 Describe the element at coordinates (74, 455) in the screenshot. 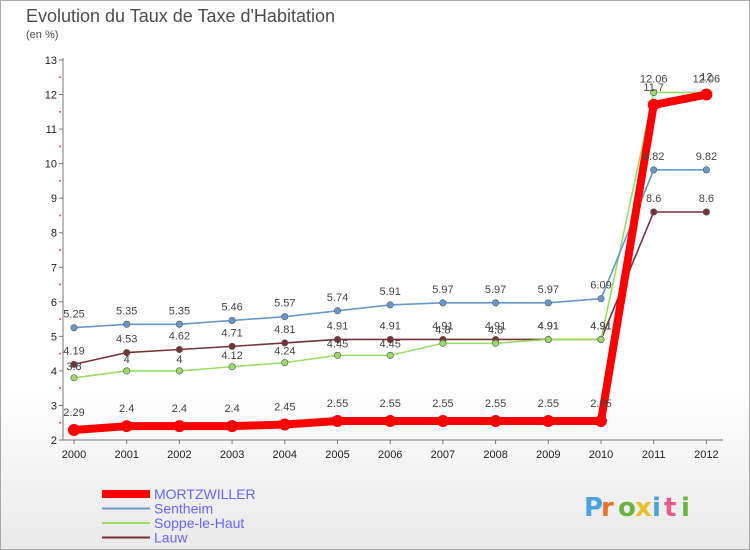

I see `x-tick-label: 2000` at that location.